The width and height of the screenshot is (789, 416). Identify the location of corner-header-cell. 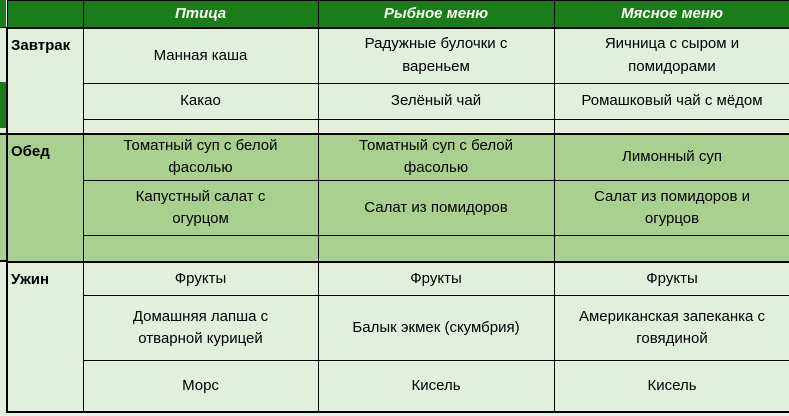
(45, 14).